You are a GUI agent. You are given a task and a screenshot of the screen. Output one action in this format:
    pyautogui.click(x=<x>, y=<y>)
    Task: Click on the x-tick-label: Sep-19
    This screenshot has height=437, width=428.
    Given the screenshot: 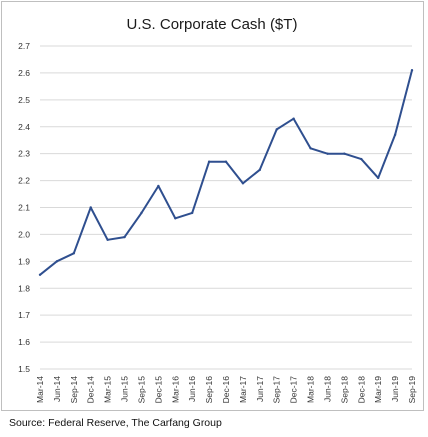 What is the action you would take?
    pyautogui.click(x=412, y=390)
    